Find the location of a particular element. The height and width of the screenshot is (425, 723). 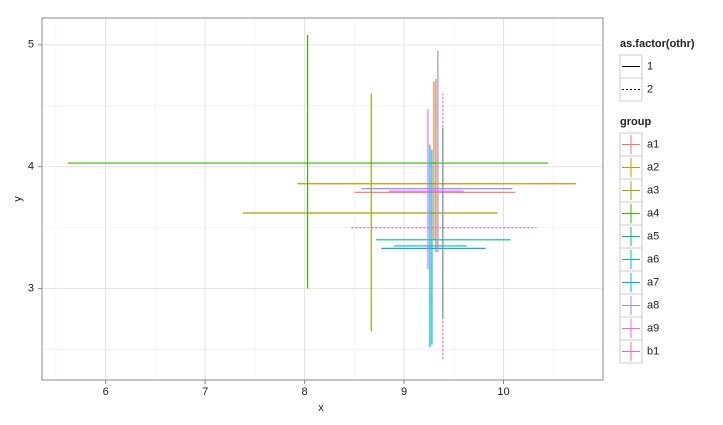

legend-label: a6 is located at coordinates (653, 259).